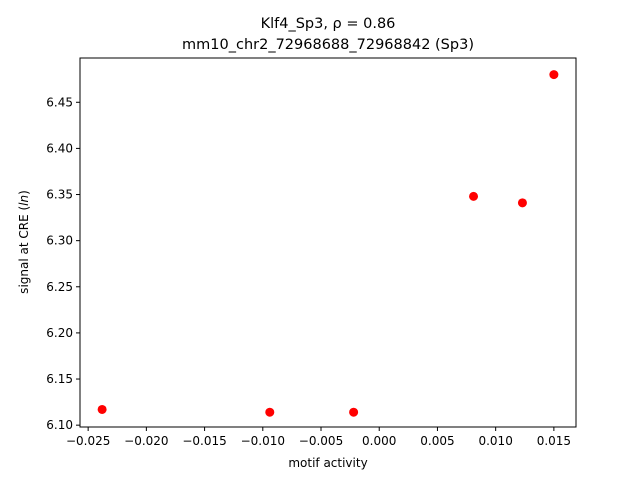 This screenshot has height=480, width=640. What do you see at coordinates (59, 379) in the screenshot?
I see `y-tick-label: 6.15` at bounding box center [59, 379].